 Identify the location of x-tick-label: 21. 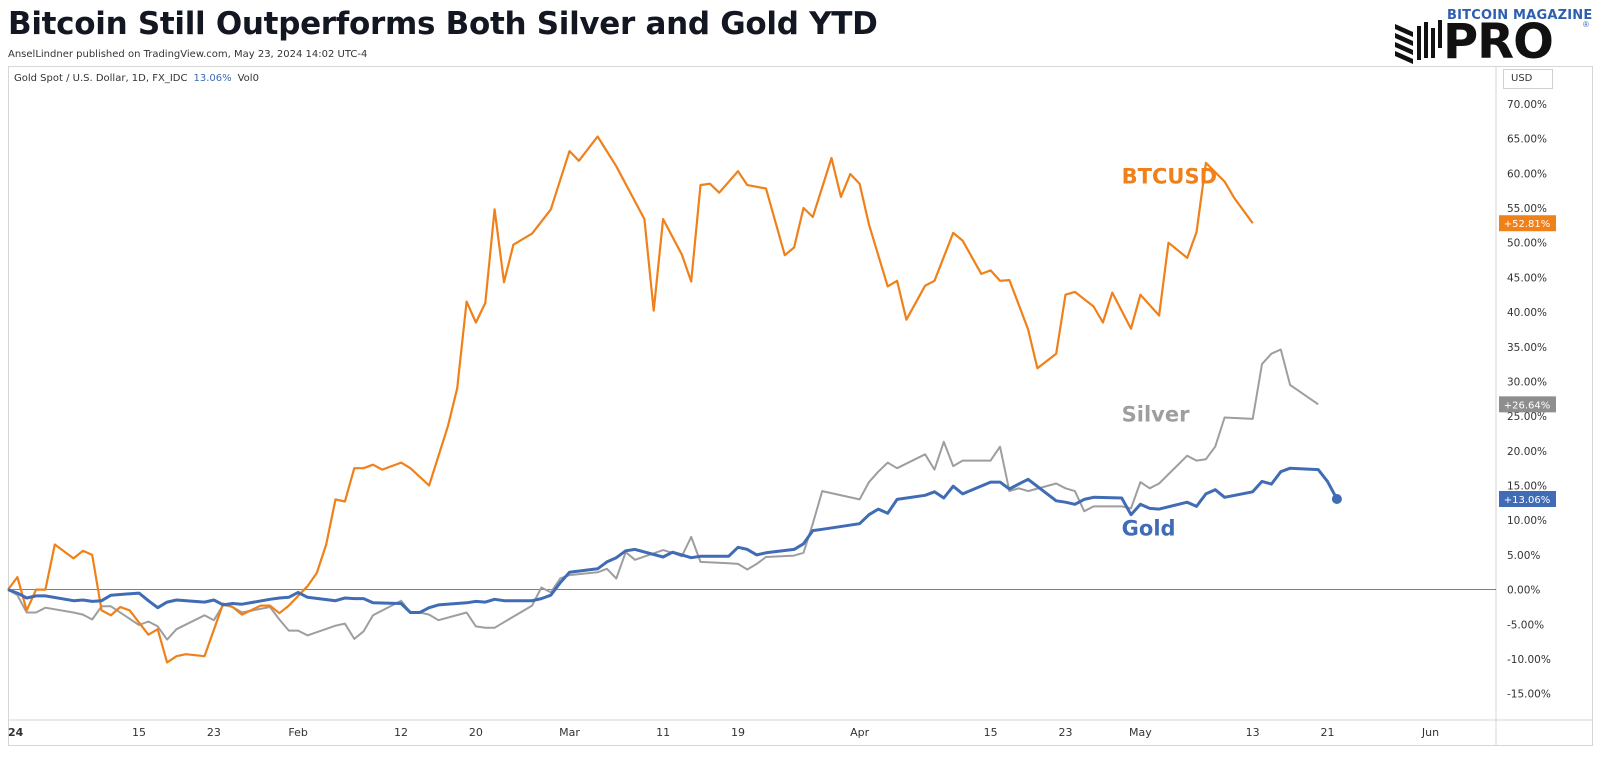
(1328, 732).